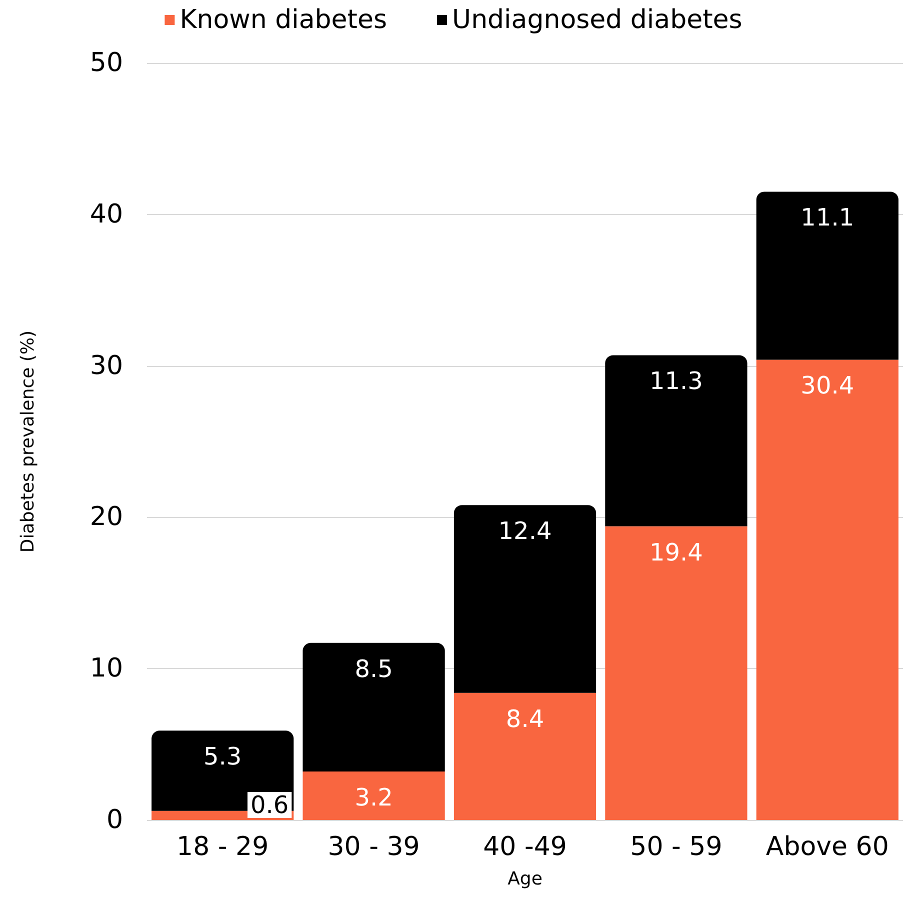 The width and height of the screenshot is (907, 900). What do you see at coordinates (525, 847) in the screenshot?
I see `x-tick-label: 40 -49` at bounding box center [525, 847].